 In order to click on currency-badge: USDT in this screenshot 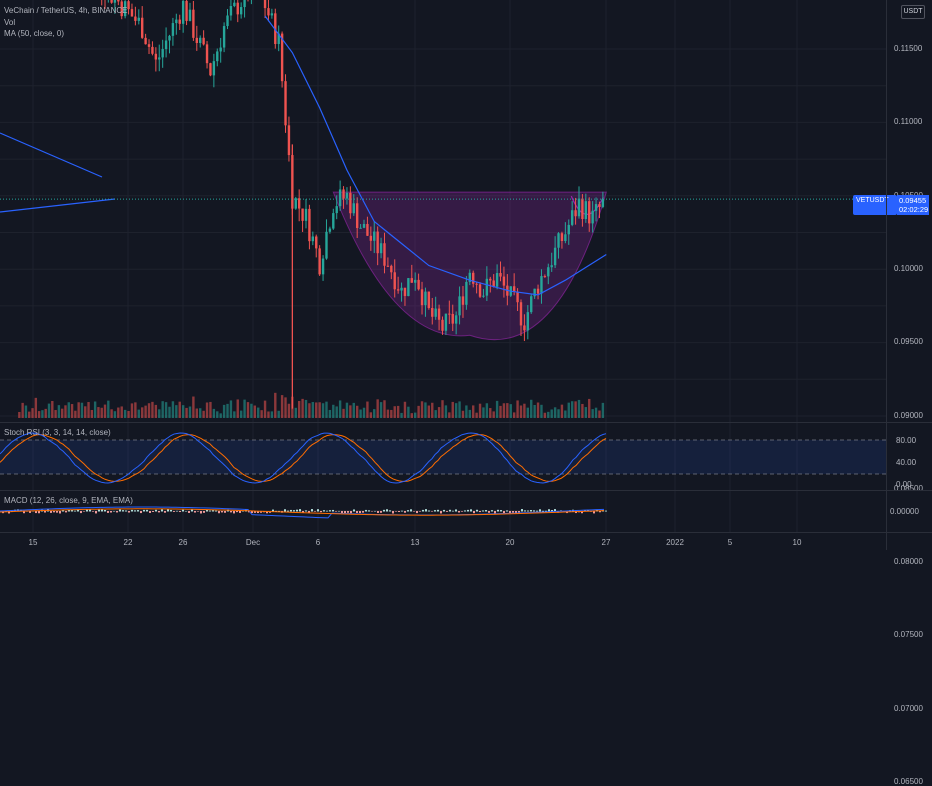, I will do `click(913, 12)`.